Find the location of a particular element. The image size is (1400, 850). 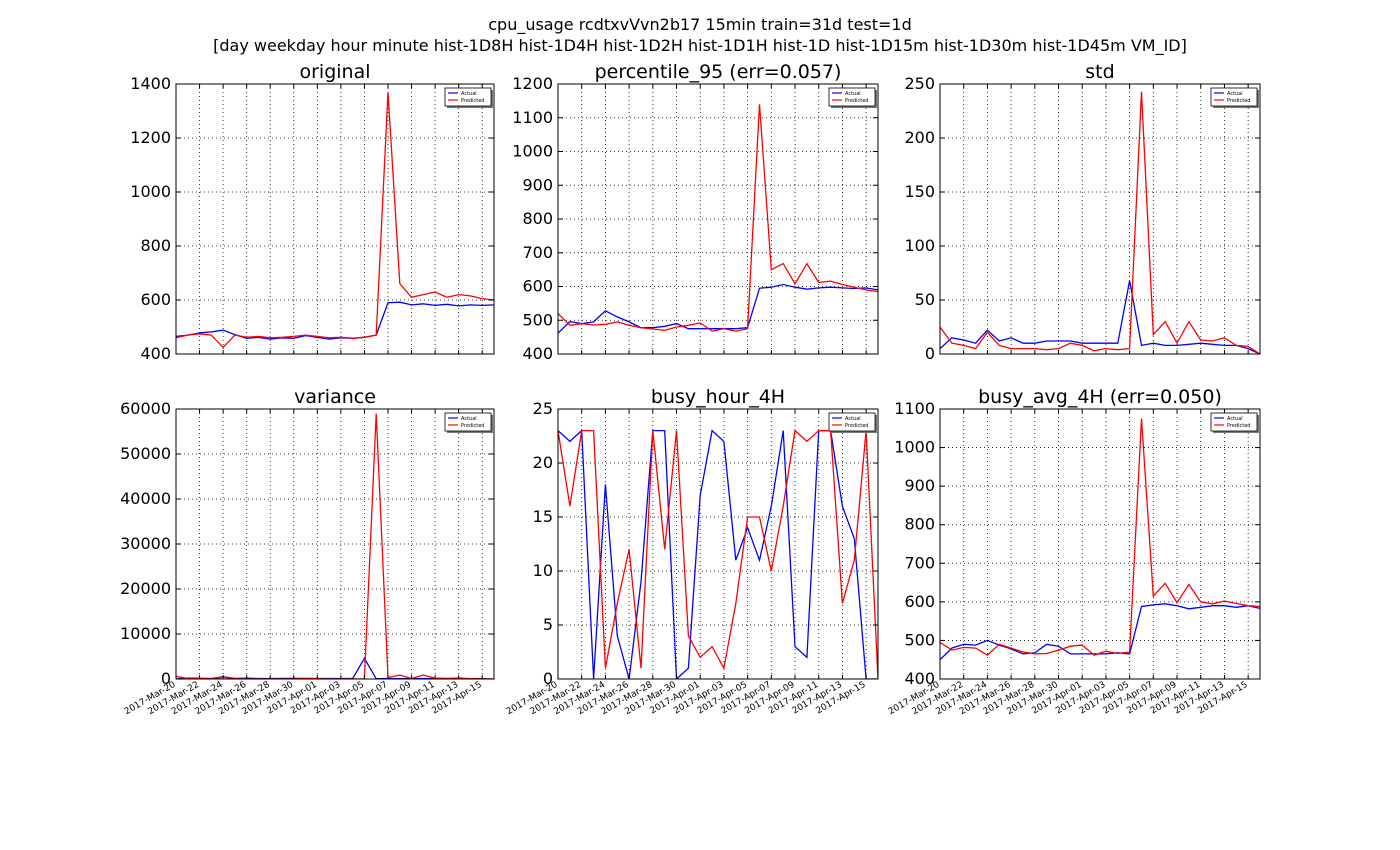

ytick-label: 20 is located at coordinates (543, 462).